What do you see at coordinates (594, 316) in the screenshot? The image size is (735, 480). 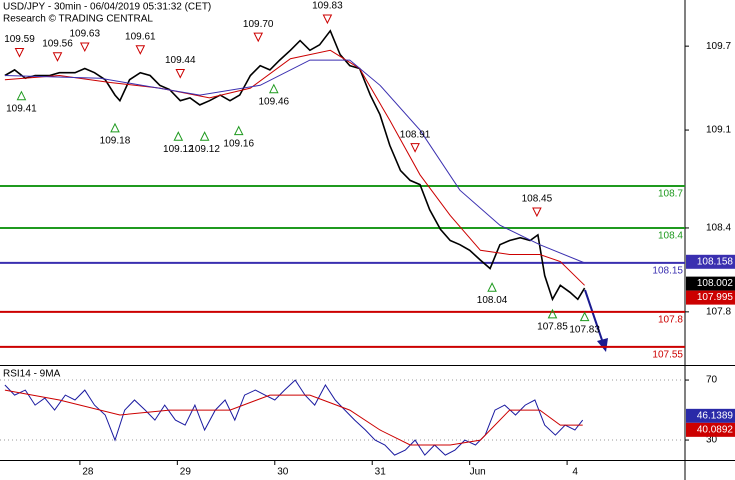 I see `forecast-arrow` at bounding box center [594, 316].